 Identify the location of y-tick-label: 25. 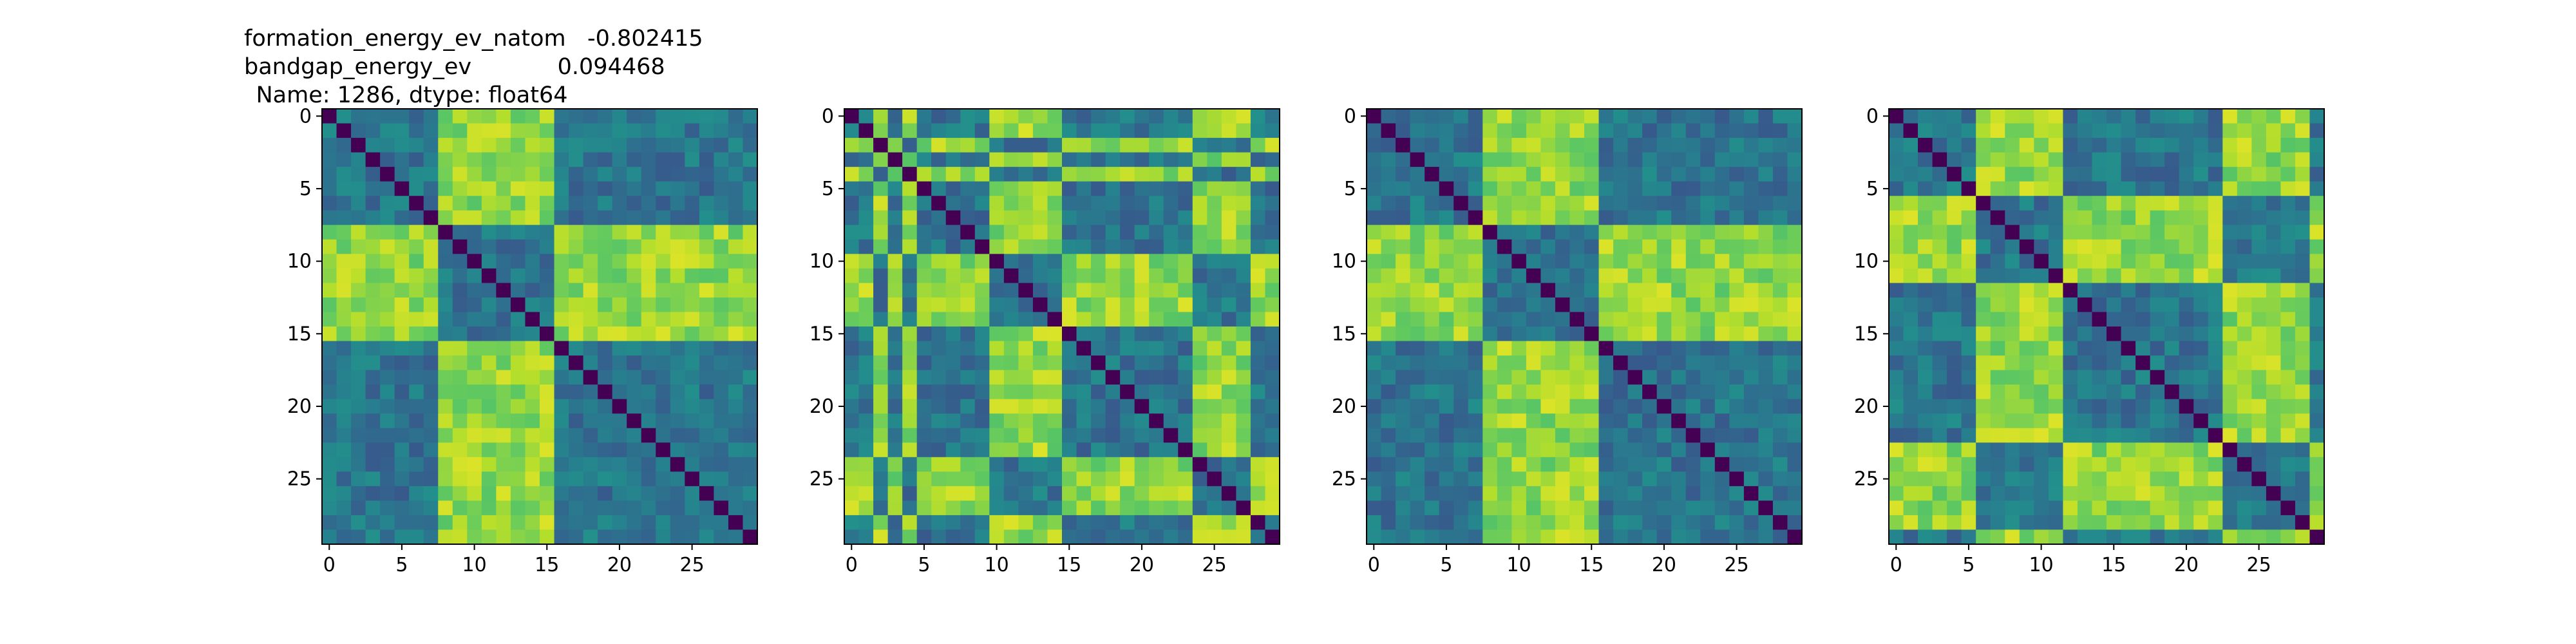
(822, 480).